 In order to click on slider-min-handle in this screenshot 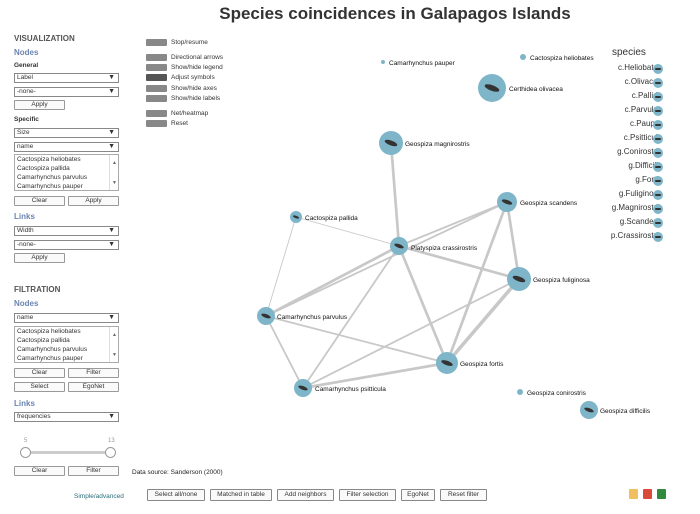, I will do `click(25, 452)`.